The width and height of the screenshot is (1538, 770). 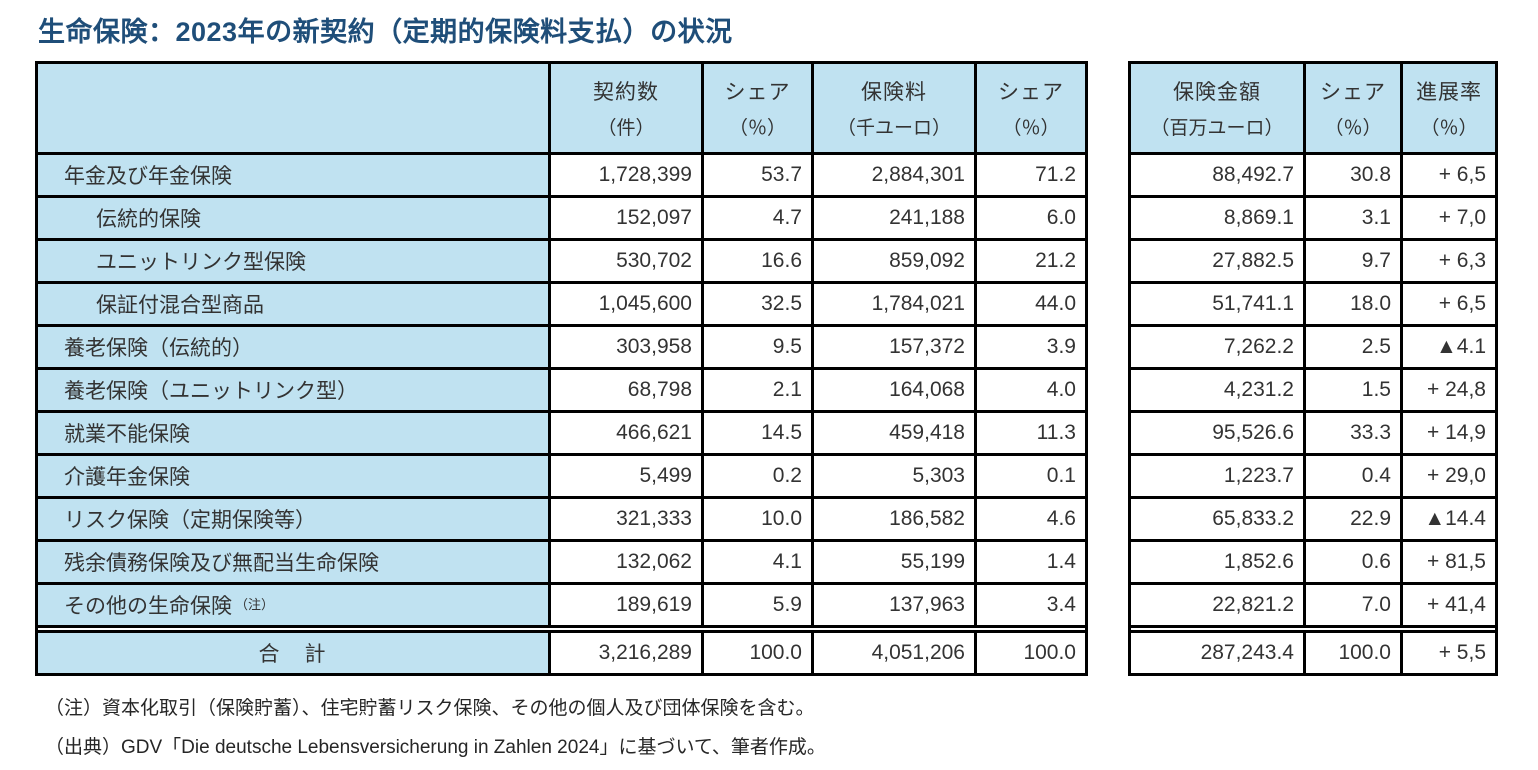 What do you see at coordinates (1031, 304) in the screenshot?
I see `premium-share-cell: 44.0` at bounding box center [1031, 304].